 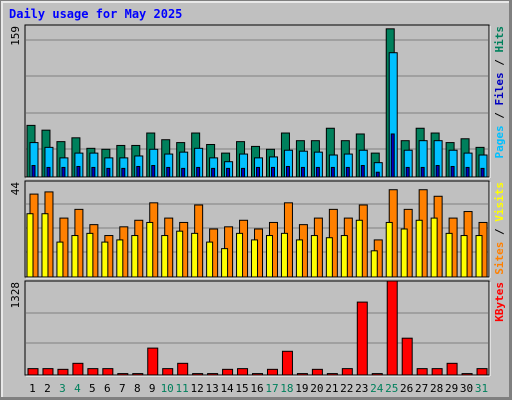 What do you see at coordinates (499, 141) in the screenshot?
I see `axis-label-part: Pages` at bounding box center [499, 141].